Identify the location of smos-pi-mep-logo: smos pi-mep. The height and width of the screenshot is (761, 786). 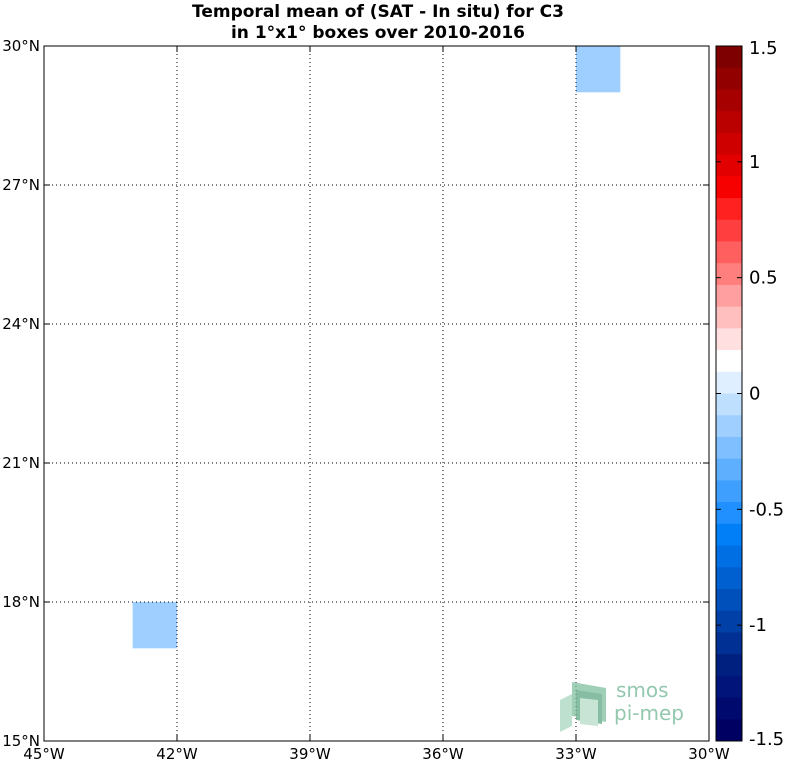
(622, 705).